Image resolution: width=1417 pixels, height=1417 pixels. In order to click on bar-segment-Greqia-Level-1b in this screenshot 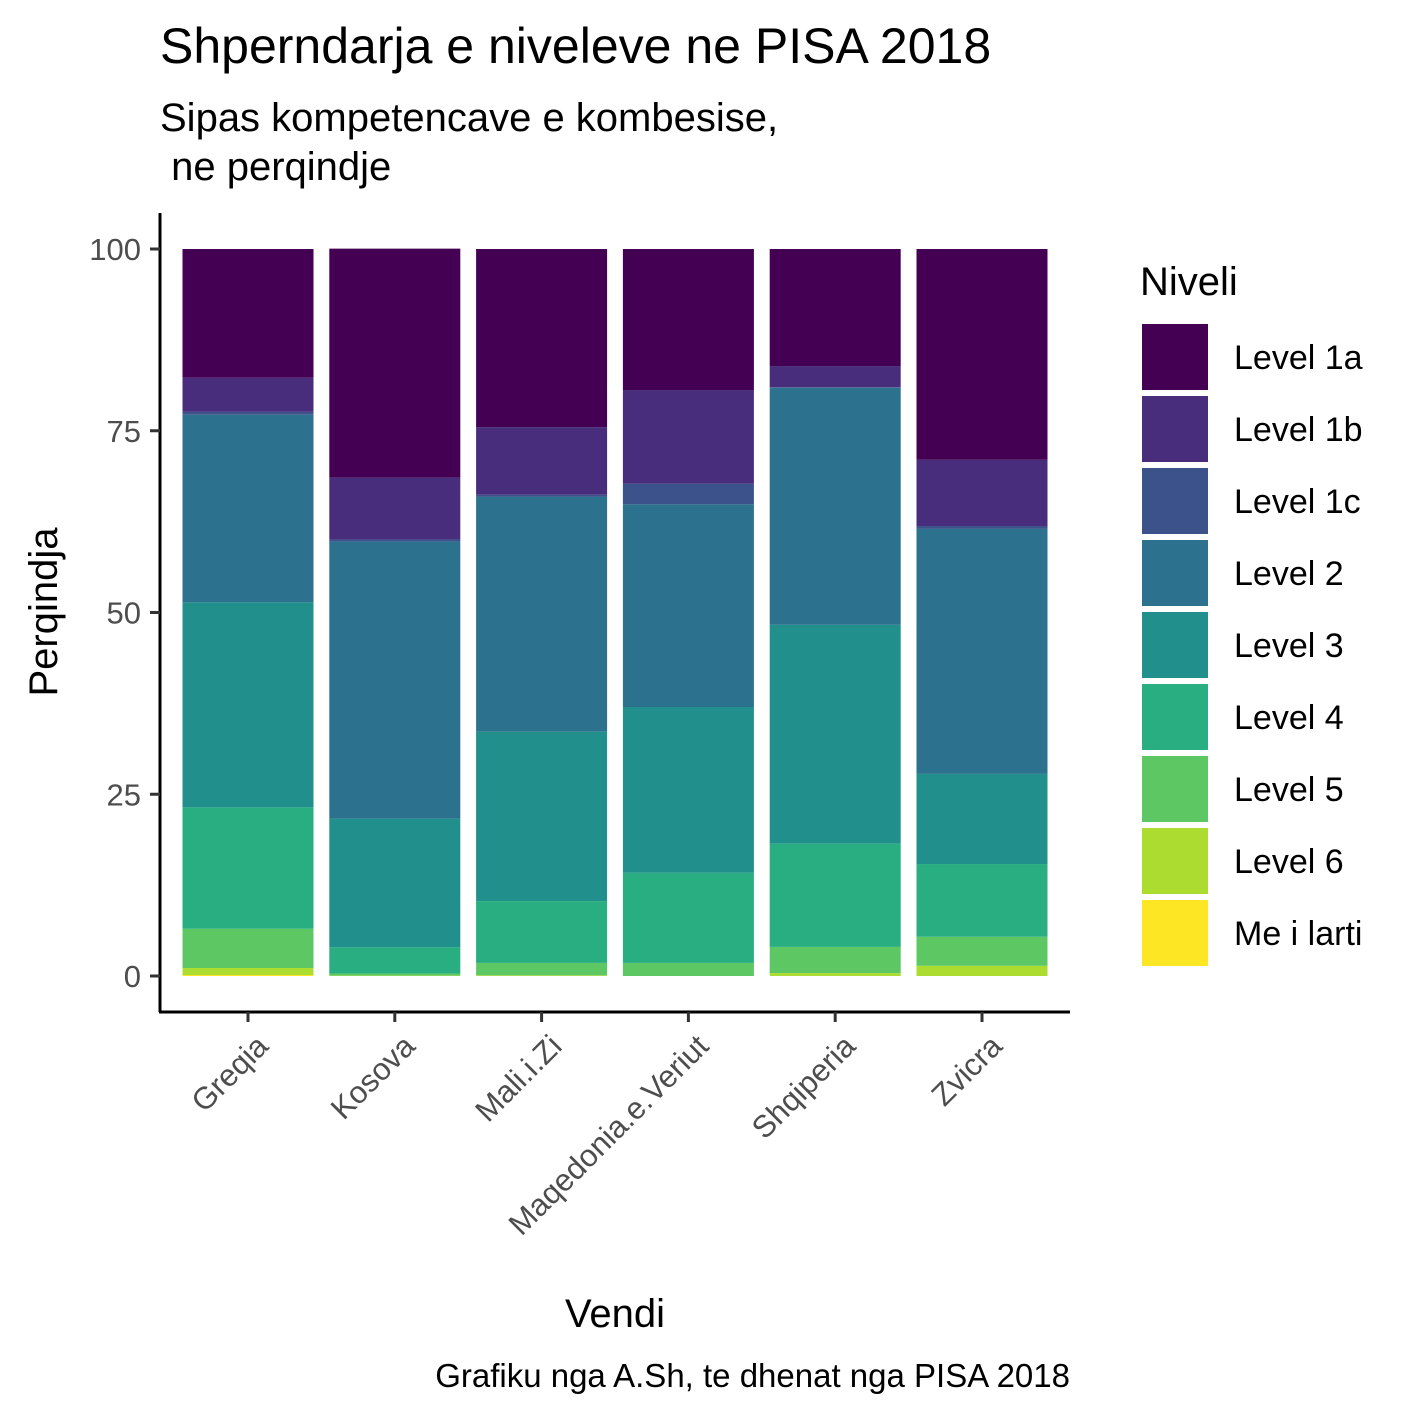, I will do `click(248, 394)`.